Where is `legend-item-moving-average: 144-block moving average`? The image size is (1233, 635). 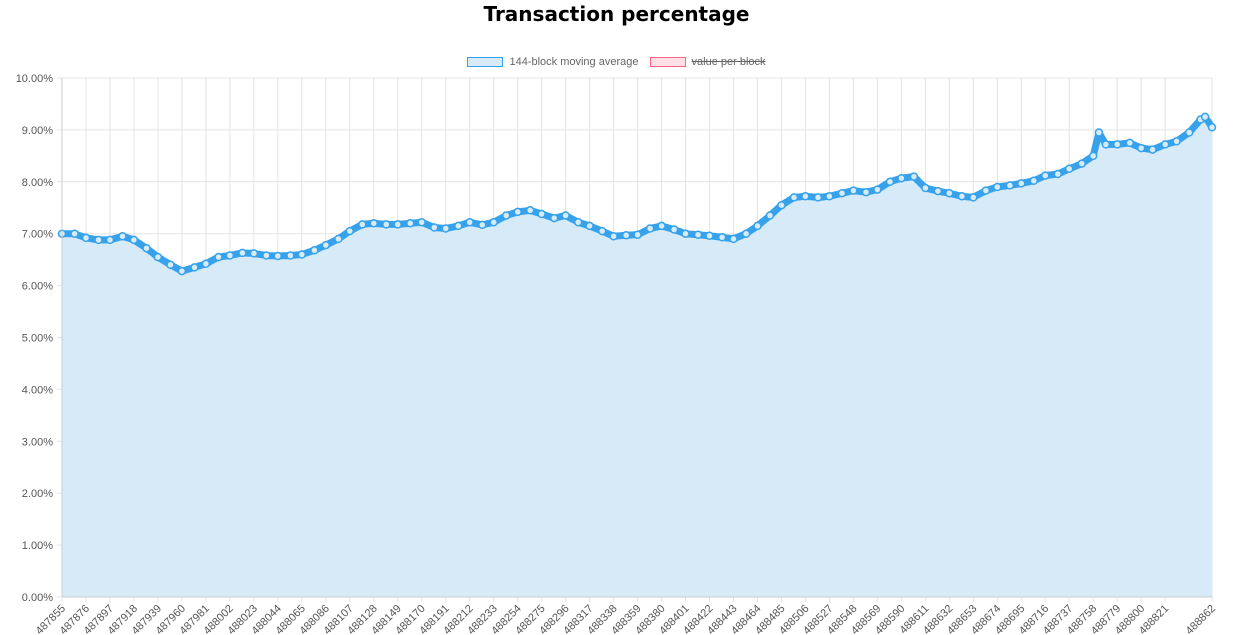
legend-item-moving-average: 144-block moving average is located at coordinates (552, 62).